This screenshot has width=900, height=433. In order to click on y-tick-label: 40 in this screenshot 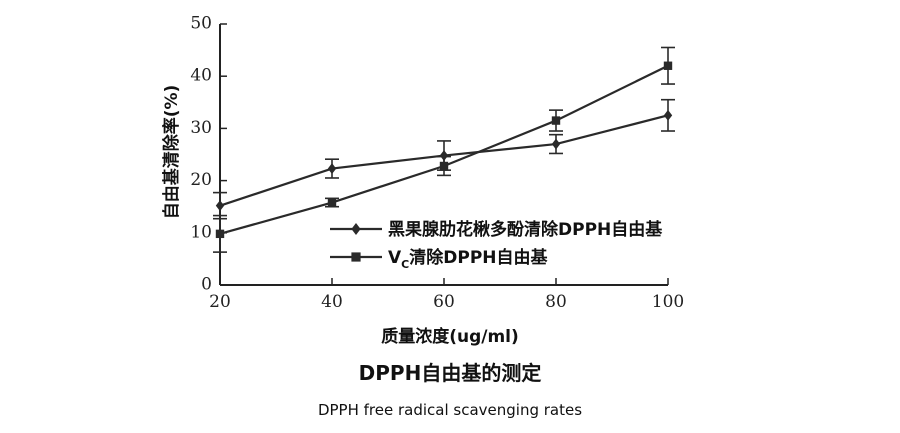, I will do `click(201, 76)`.